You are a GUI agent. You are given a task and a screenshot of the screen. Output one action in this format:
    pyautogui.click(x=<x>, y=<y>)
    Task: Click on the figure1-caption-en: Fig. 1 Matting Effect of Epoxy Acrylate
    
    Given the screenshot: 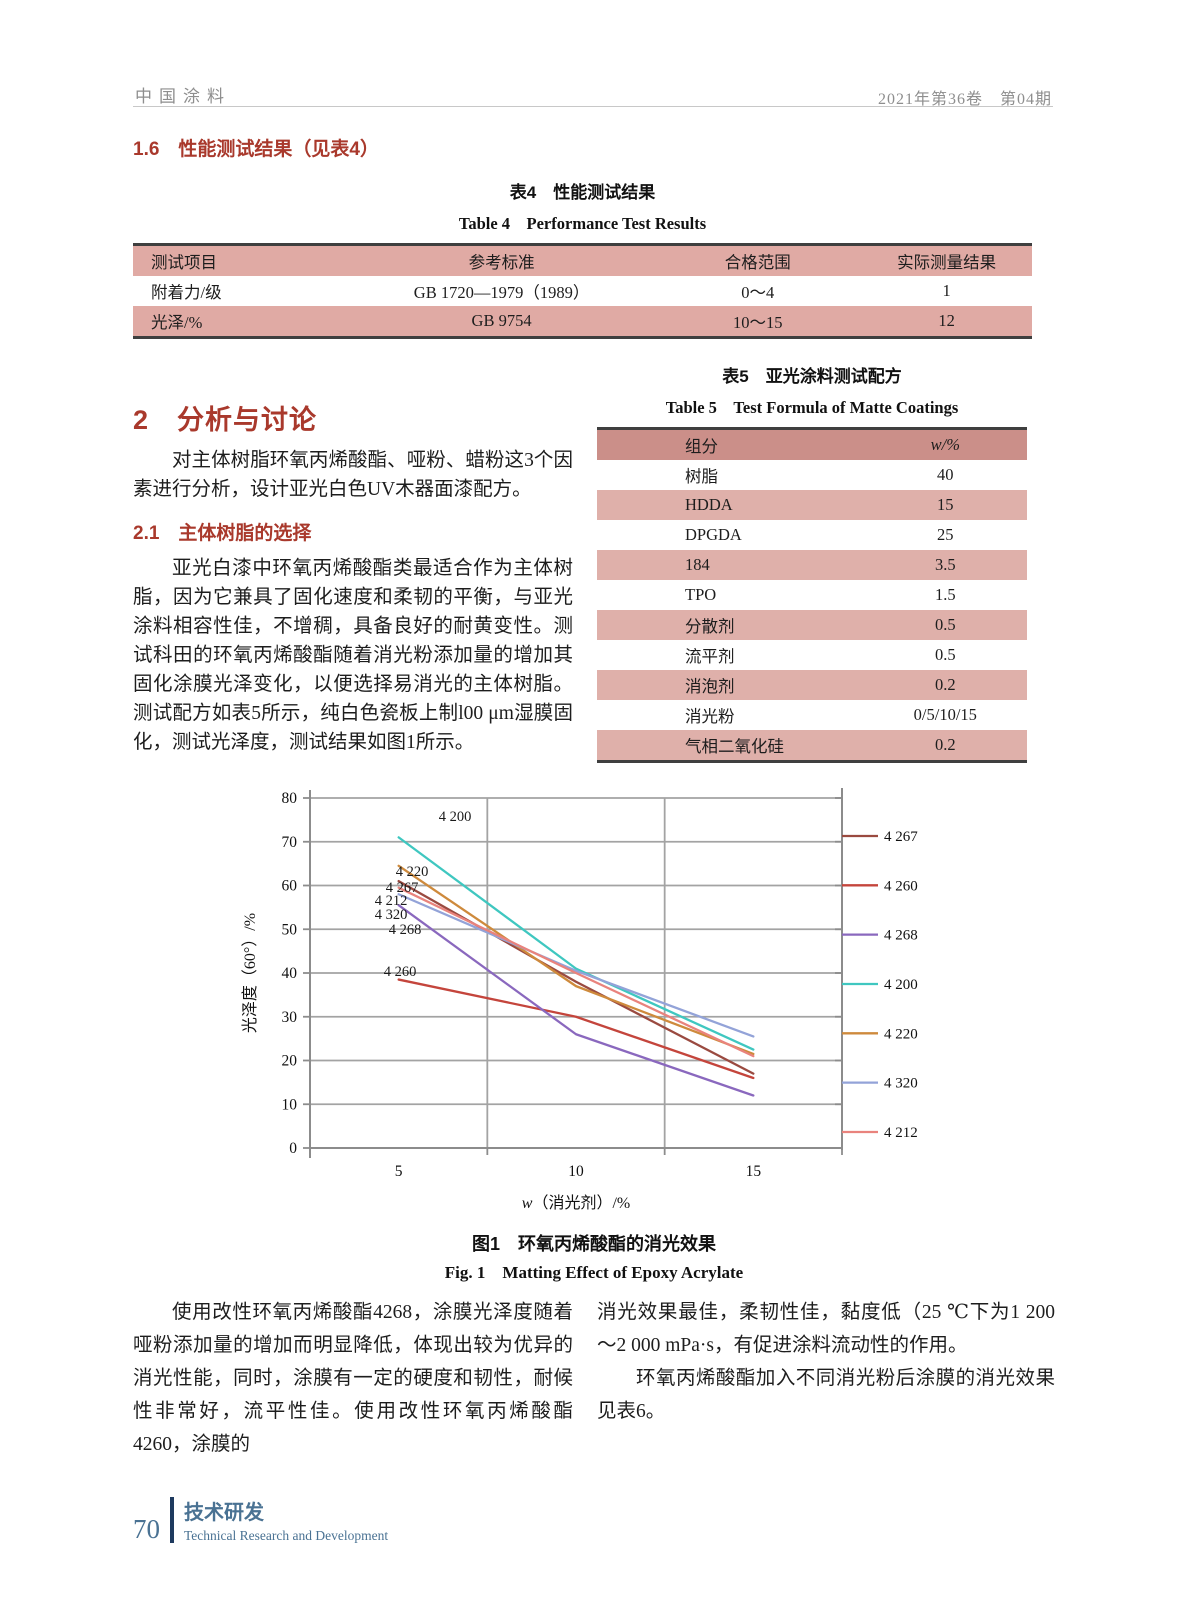 What is the action you would take?
    pyautogui.click(x=594, y=1272)
    